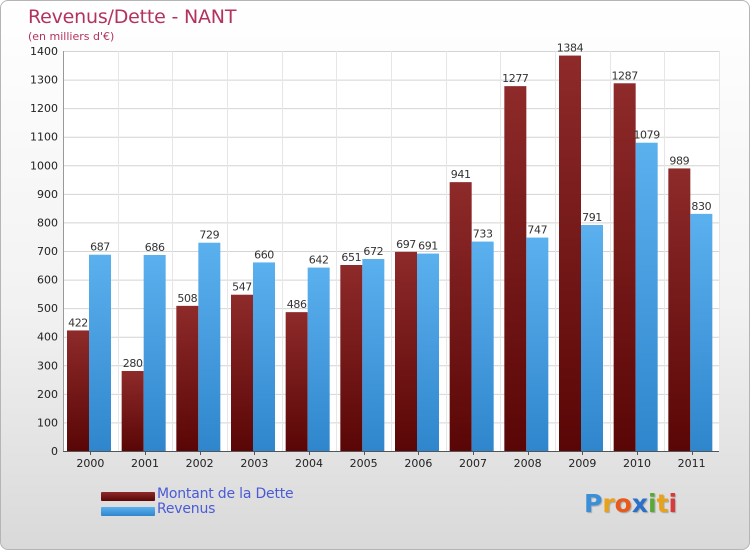 The image size is (750, 550). What do you see at coordinates (242, 372) in the screenshot?
I see `bar-dette-2003` at bounding box center [242, 372].